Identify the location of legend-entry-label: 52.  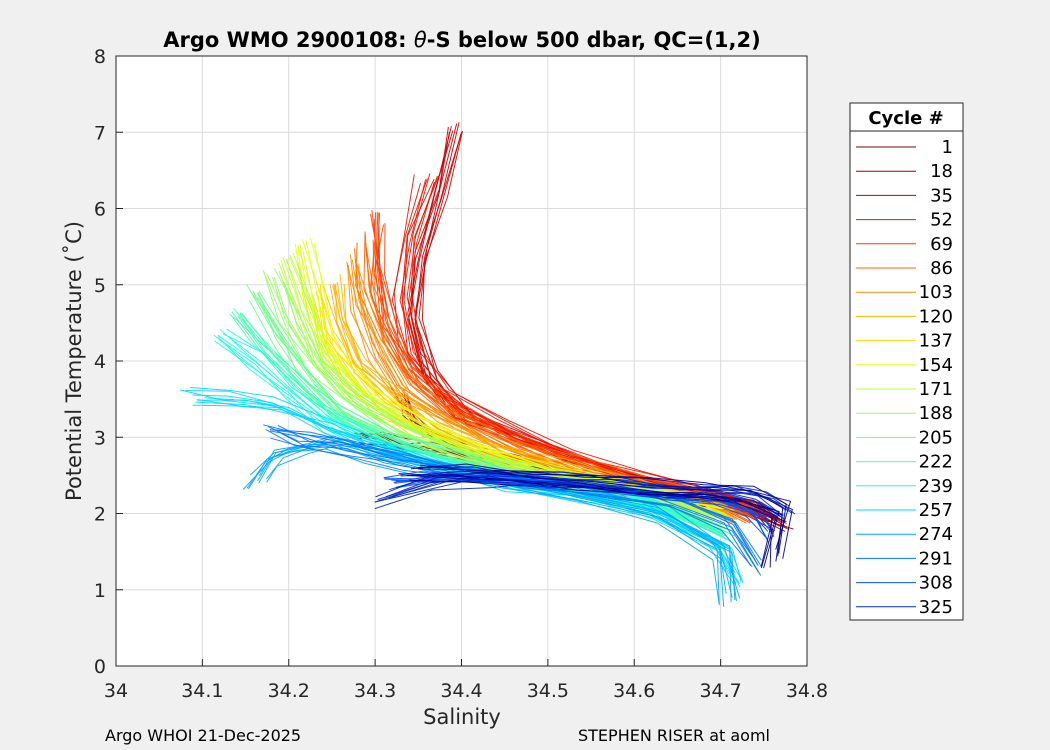
(941, 220).